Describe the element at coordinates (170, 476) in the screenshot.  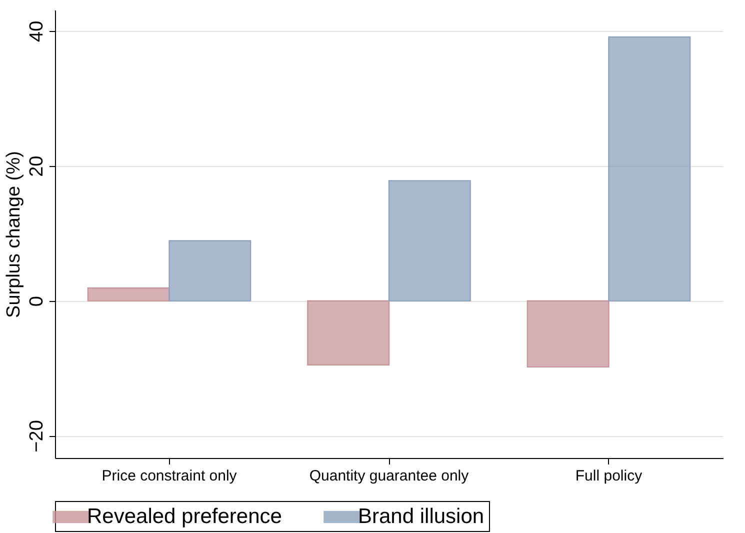
I see `x-tick-label: Price constraint only` at that location.